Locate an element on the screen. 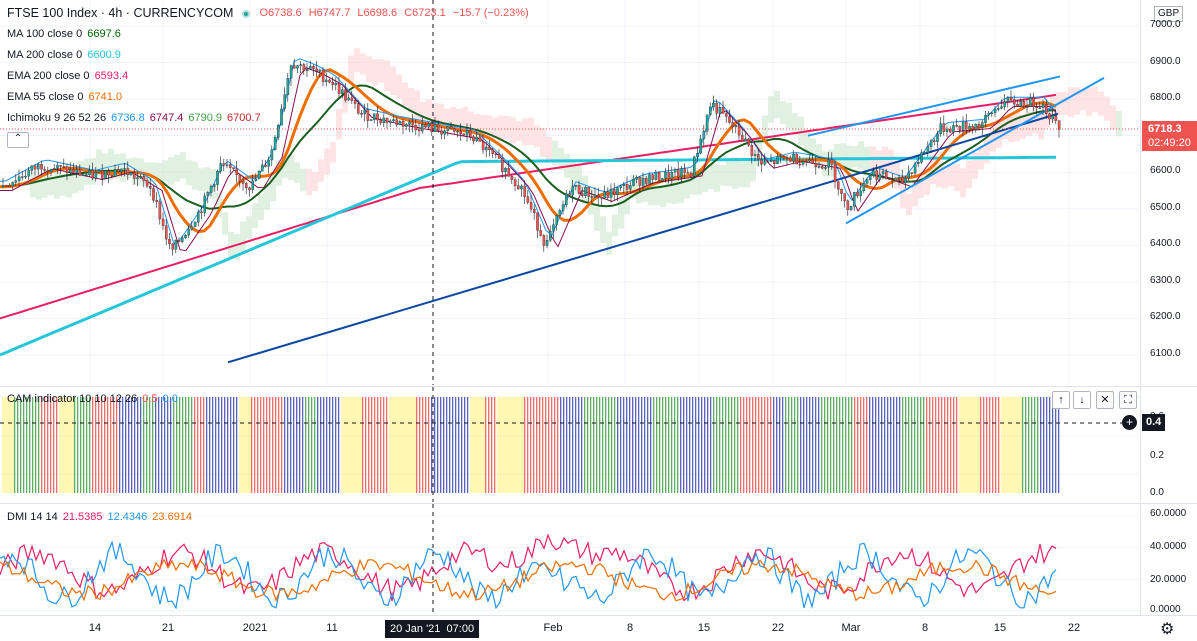 This screenshot has width=1197, height=641. cam-axis: 0.6 0.2 0.0 is located at coordinates (1168, 444).